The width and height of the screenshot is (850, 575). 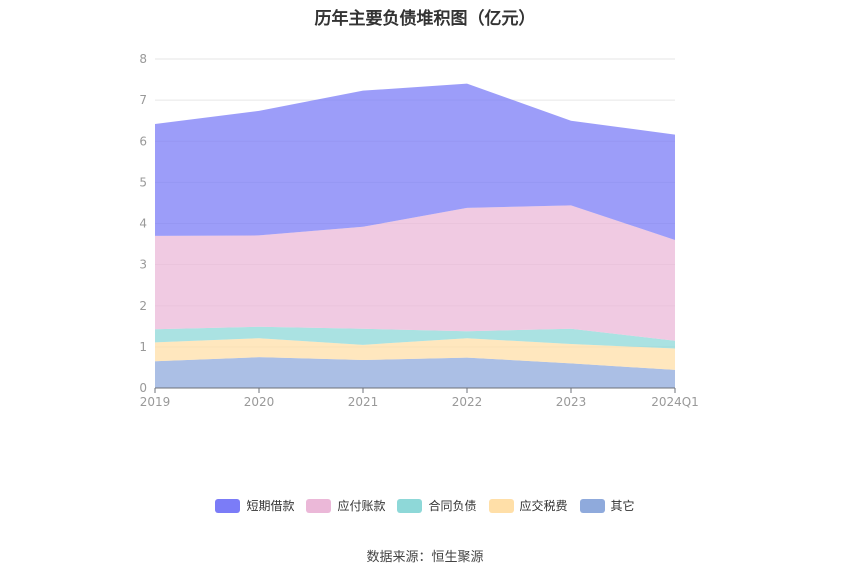 I want to click on legend-item: 应付账款, so click(x=345, y=505).